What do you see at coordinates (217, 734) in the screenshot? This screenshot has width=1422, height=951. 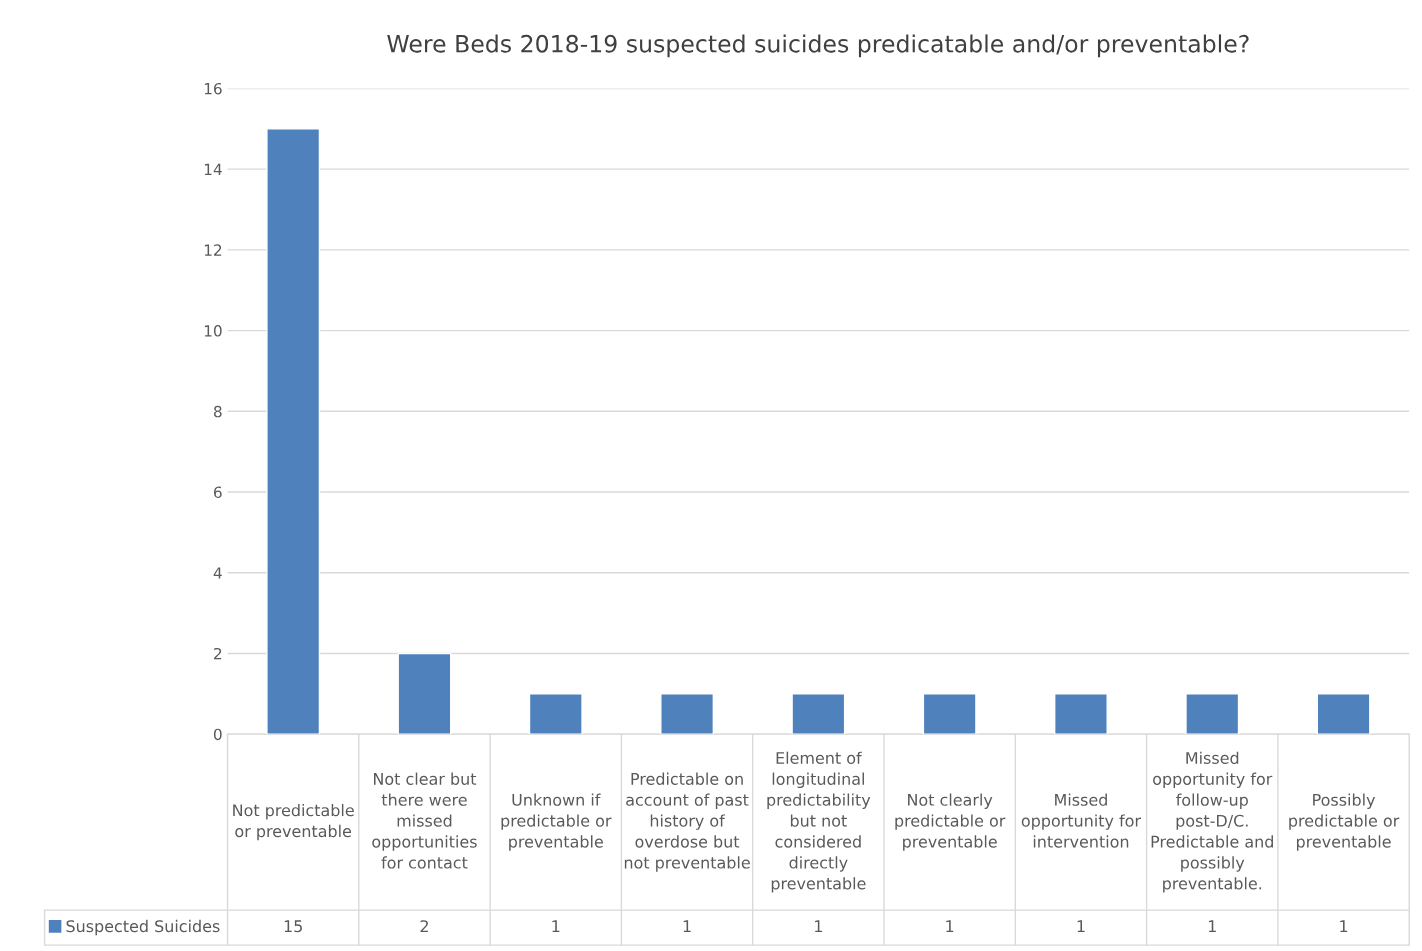 I see `y-tick-label: 0` at bounding box center [217, 734].